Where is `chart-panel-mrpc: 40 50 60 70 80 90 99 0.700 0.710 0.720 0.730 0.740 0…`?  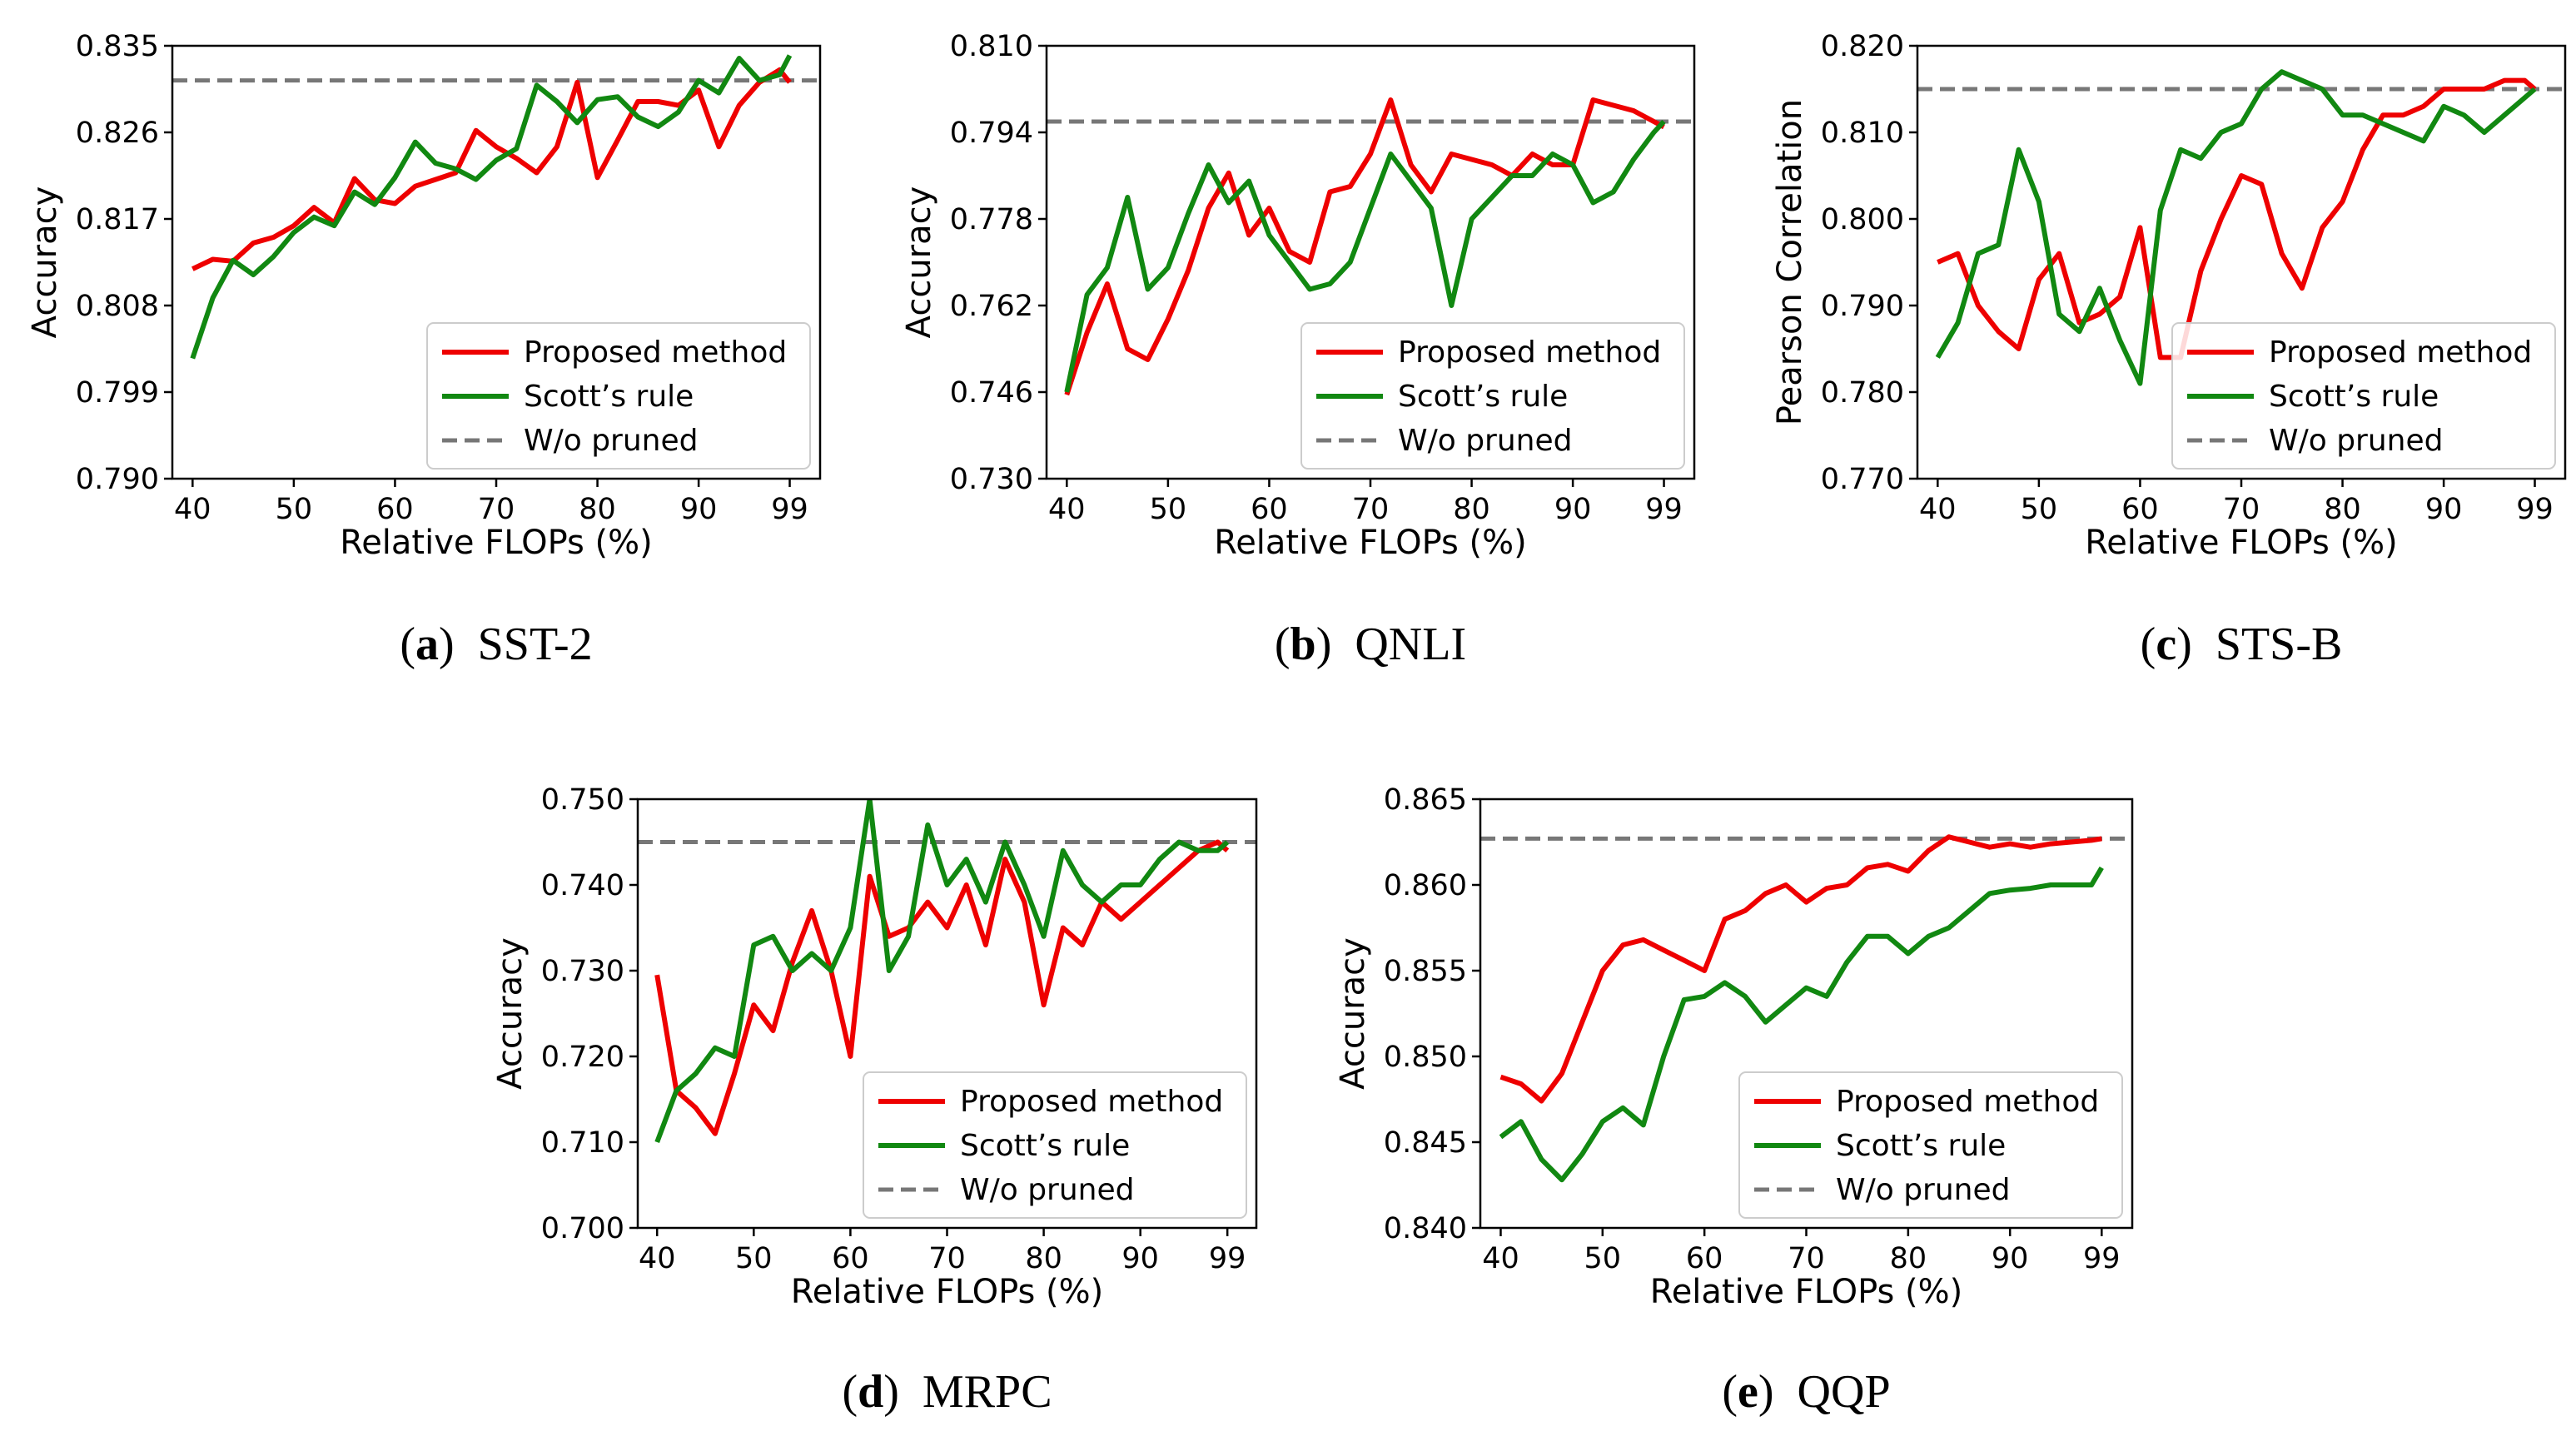
chart-panel-mrpc: 40 50 60 70 80 90 99 0.700 0.710 0.720 0.730 0.740 0… is located at coordinates (874, 1100).